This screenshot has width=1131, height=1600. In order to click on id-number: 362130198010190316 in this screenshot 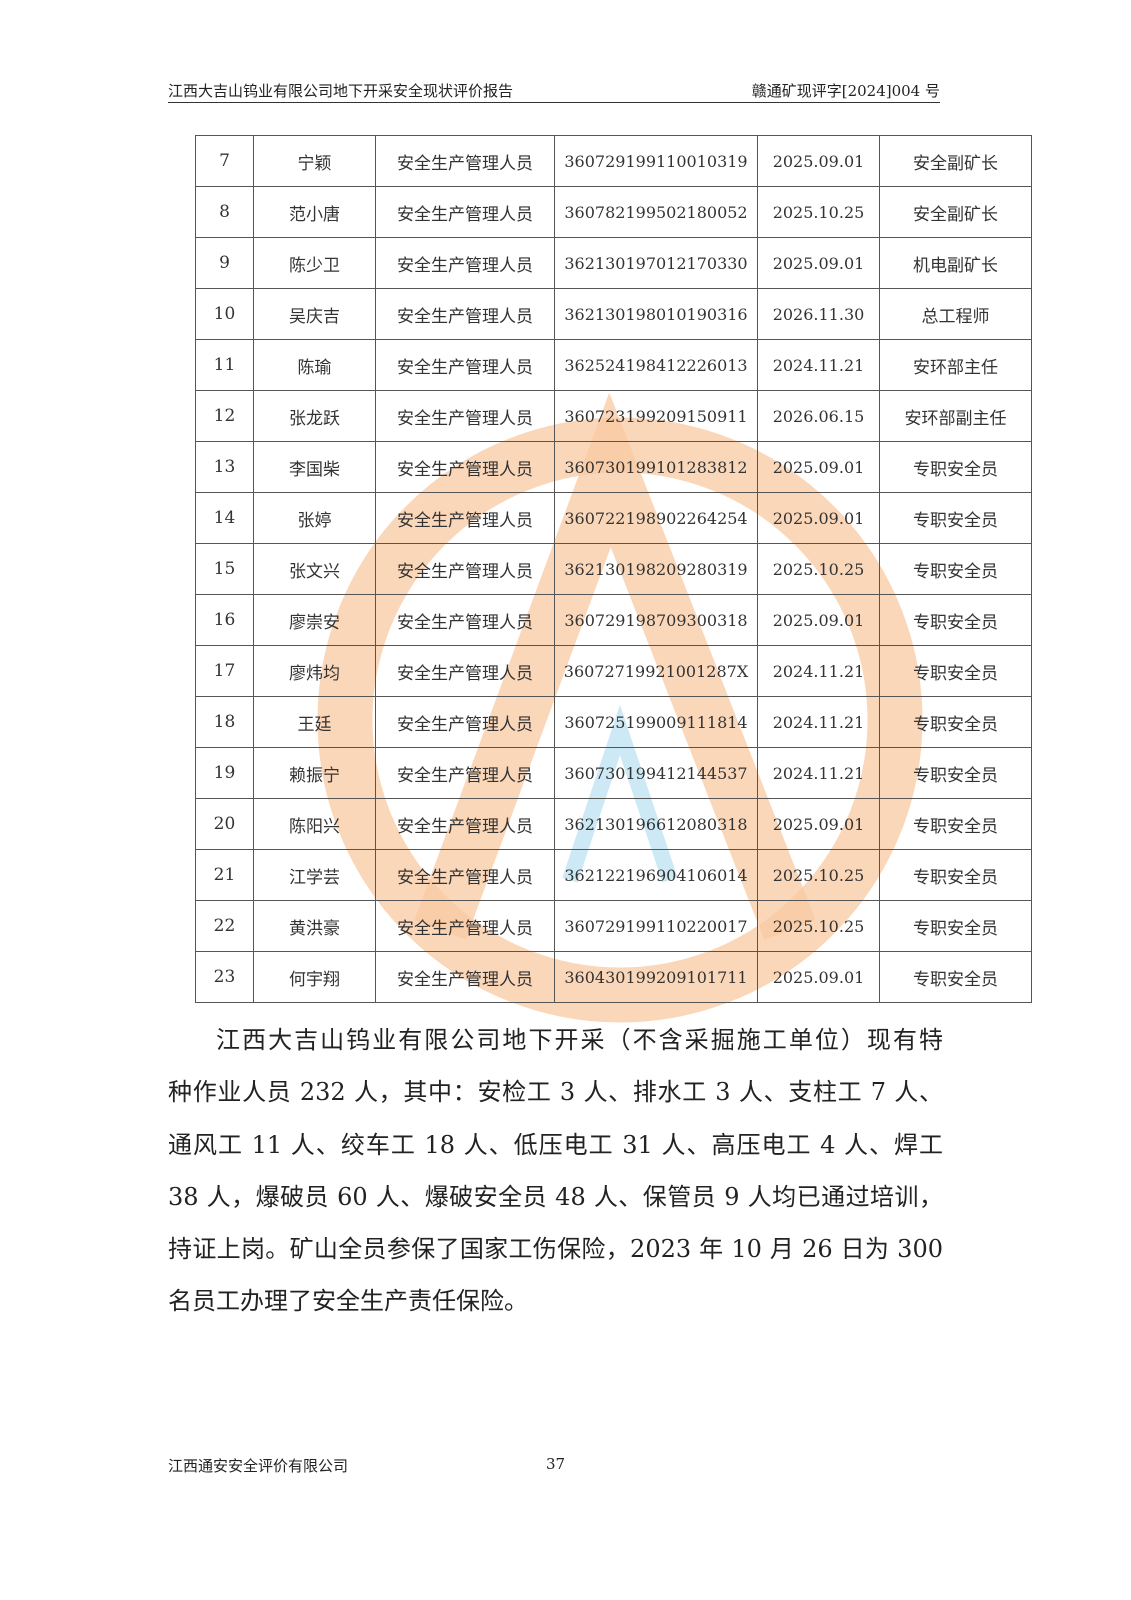, I will do `click(656, 314)`.